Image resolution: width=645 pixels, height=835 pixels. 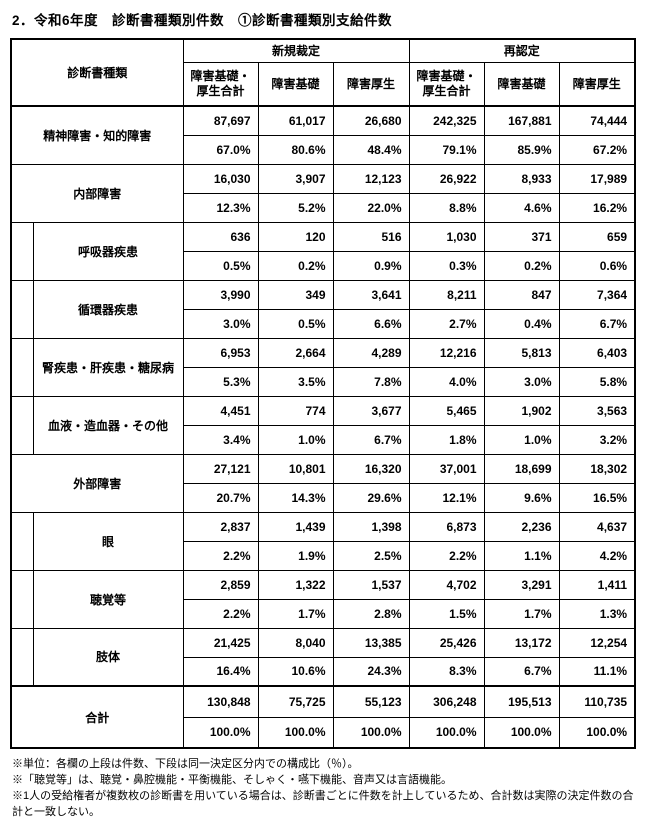 What do you see at coordinates (597, 236) in the screenshot?
I see `count-cell: 659` at bounding box center [597, 236].